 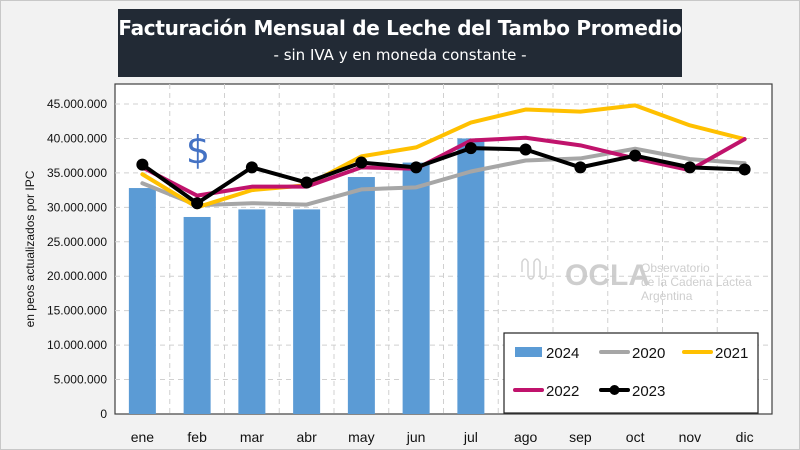 What do you see at coordinates (580, 167) in the screenshot?
I see `marker-2023-sep` at bounding box center [580, 167].